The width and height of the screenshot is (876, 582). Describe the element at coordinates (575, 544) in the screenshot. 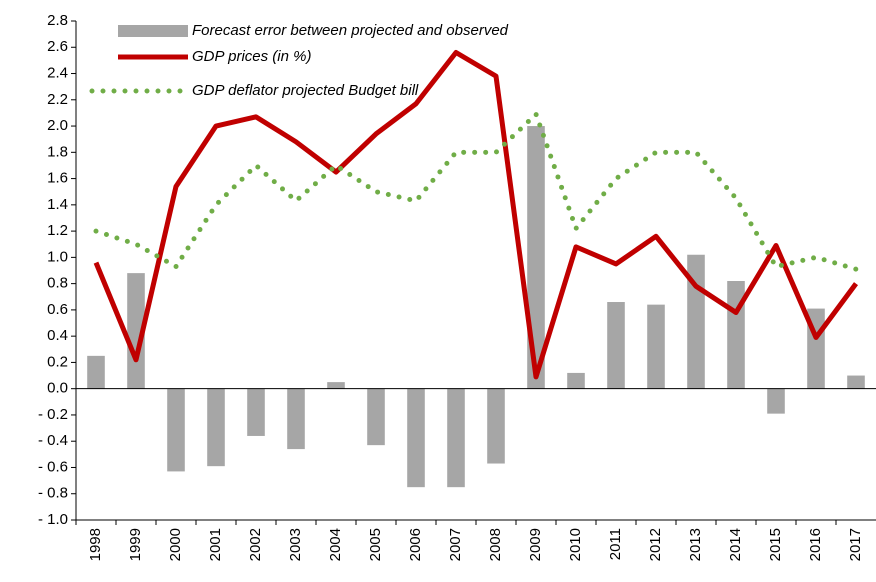

I see `x-tick-label: 2010` at that location.